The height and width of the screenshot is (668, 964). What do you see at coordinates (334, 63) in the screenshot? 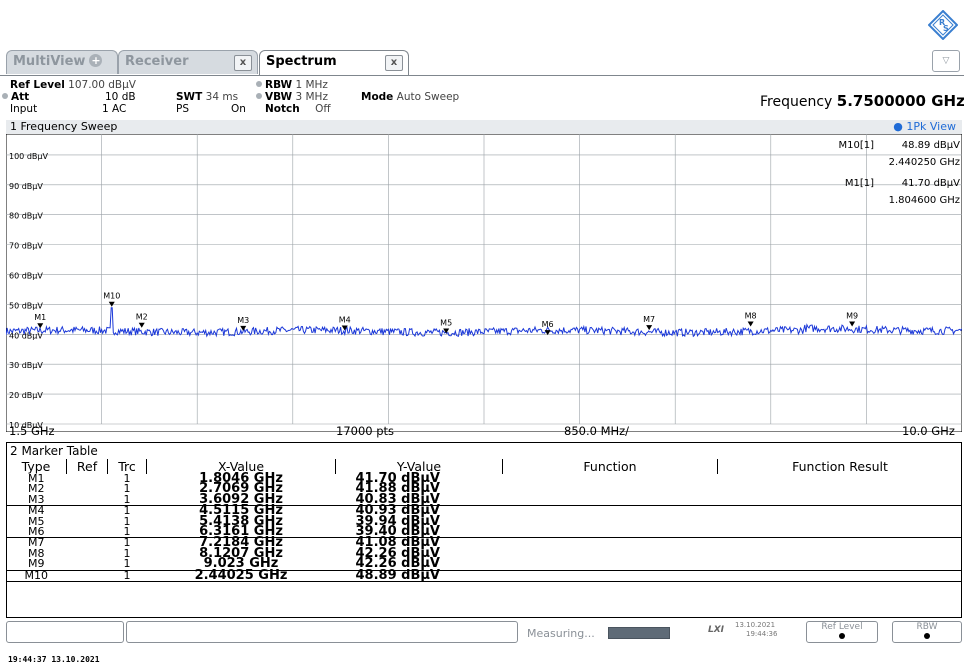
I see `tab-spectrum: Spectrum x` at bounding box center [334, 63].